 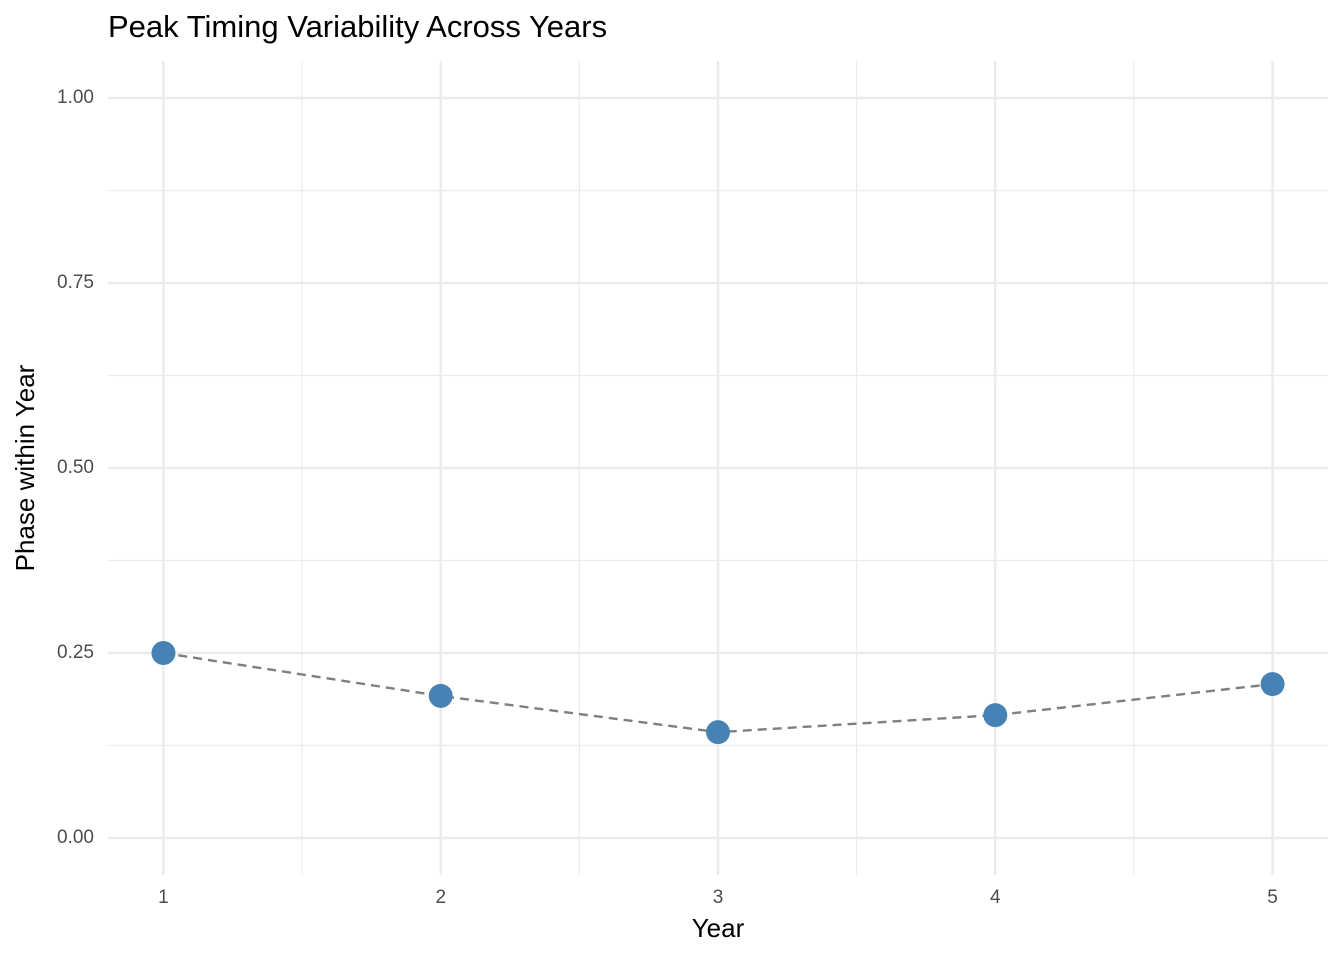 What do you see at coordinates (75, 282) in the screenshot?
I see `y-tick-label: 0.75` at bounding box center [75, 282].